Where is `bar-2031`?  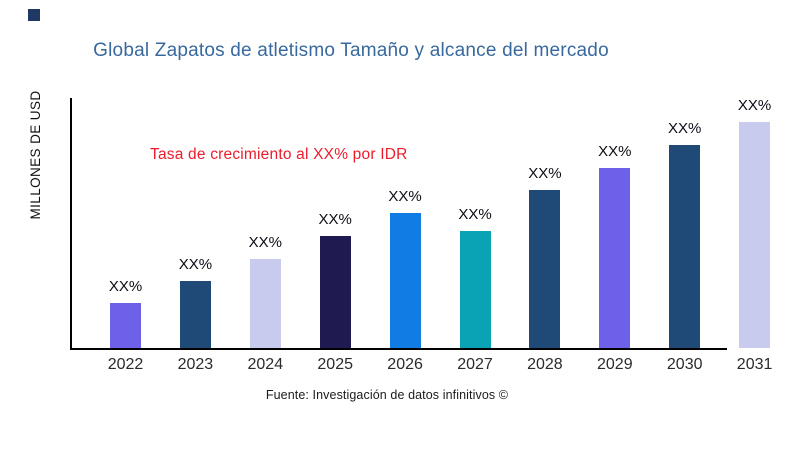 bar-2031 is located at coordinates (755, 235).